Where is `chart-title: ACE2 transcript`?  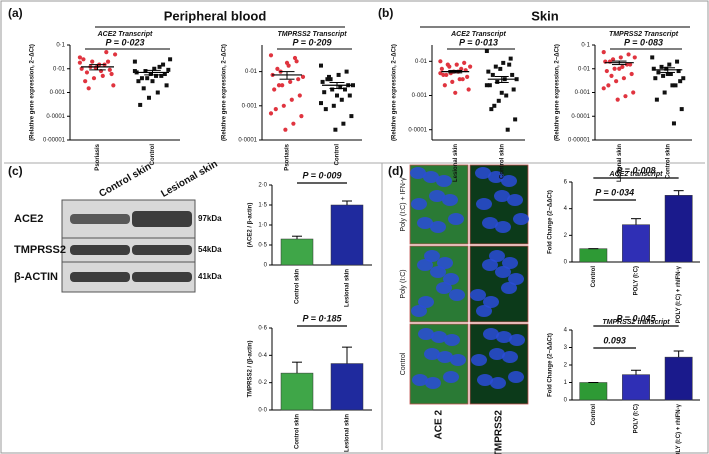
chart-title: ACE2 transcript is located at coordinates (636, 174).